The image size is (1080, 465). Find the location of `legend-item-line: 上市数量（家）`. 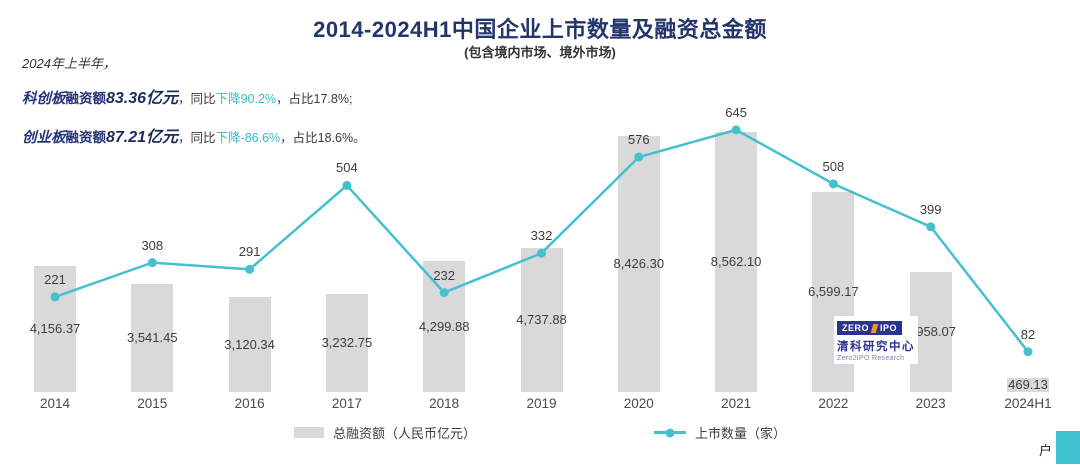

legend-item-line: 上市数量（家） is located at coordinates (720, 432).